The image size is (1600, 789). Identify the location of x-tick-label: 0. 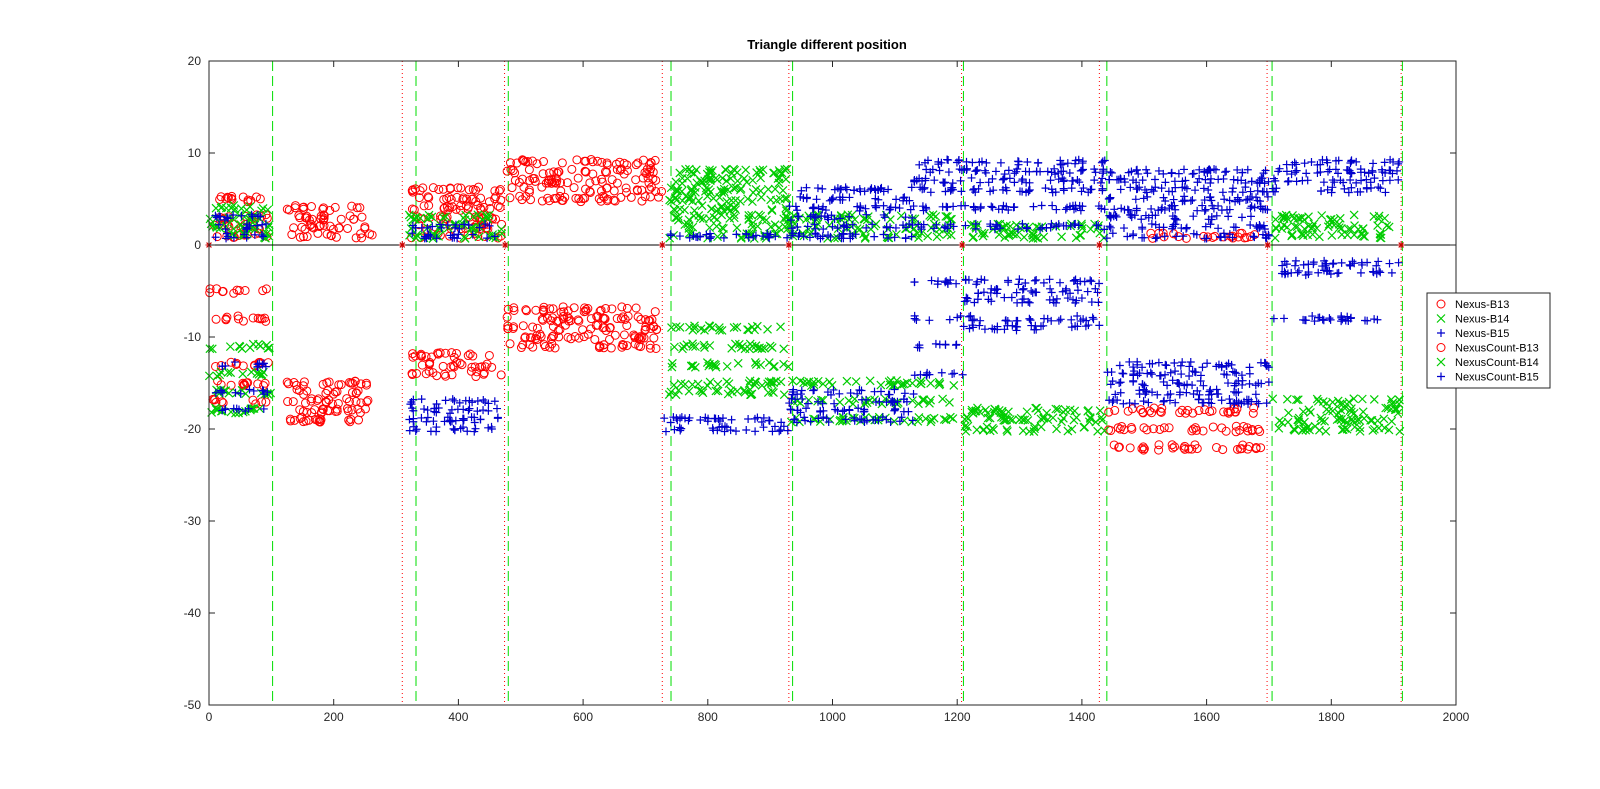
(209, 717).